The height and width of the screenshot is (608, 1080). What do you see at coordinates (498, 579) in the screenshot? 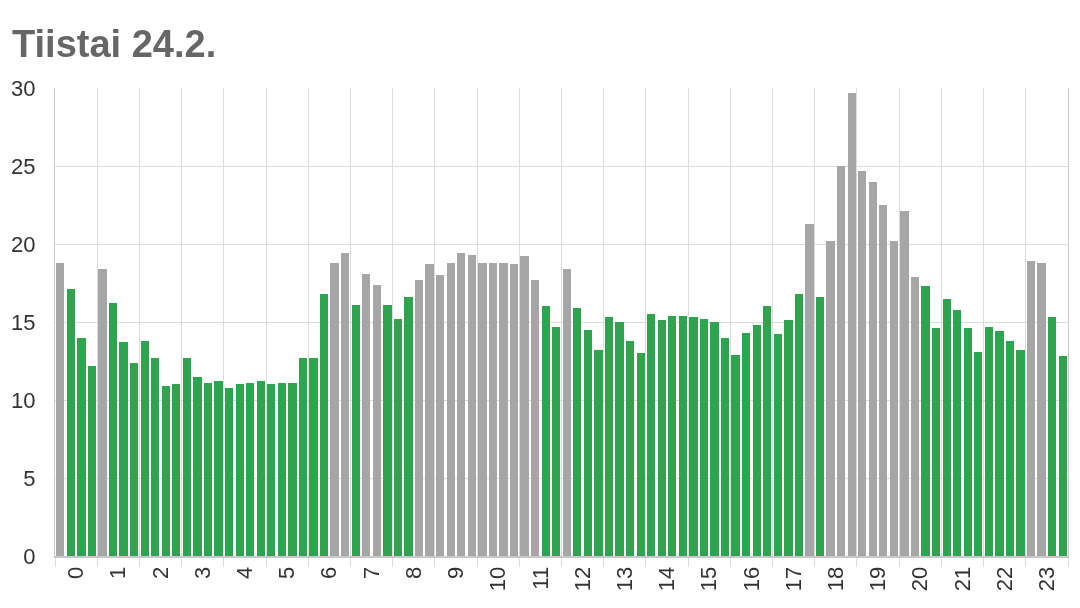
I see `x-tick-label: 10` at bounding box center [498, 579].